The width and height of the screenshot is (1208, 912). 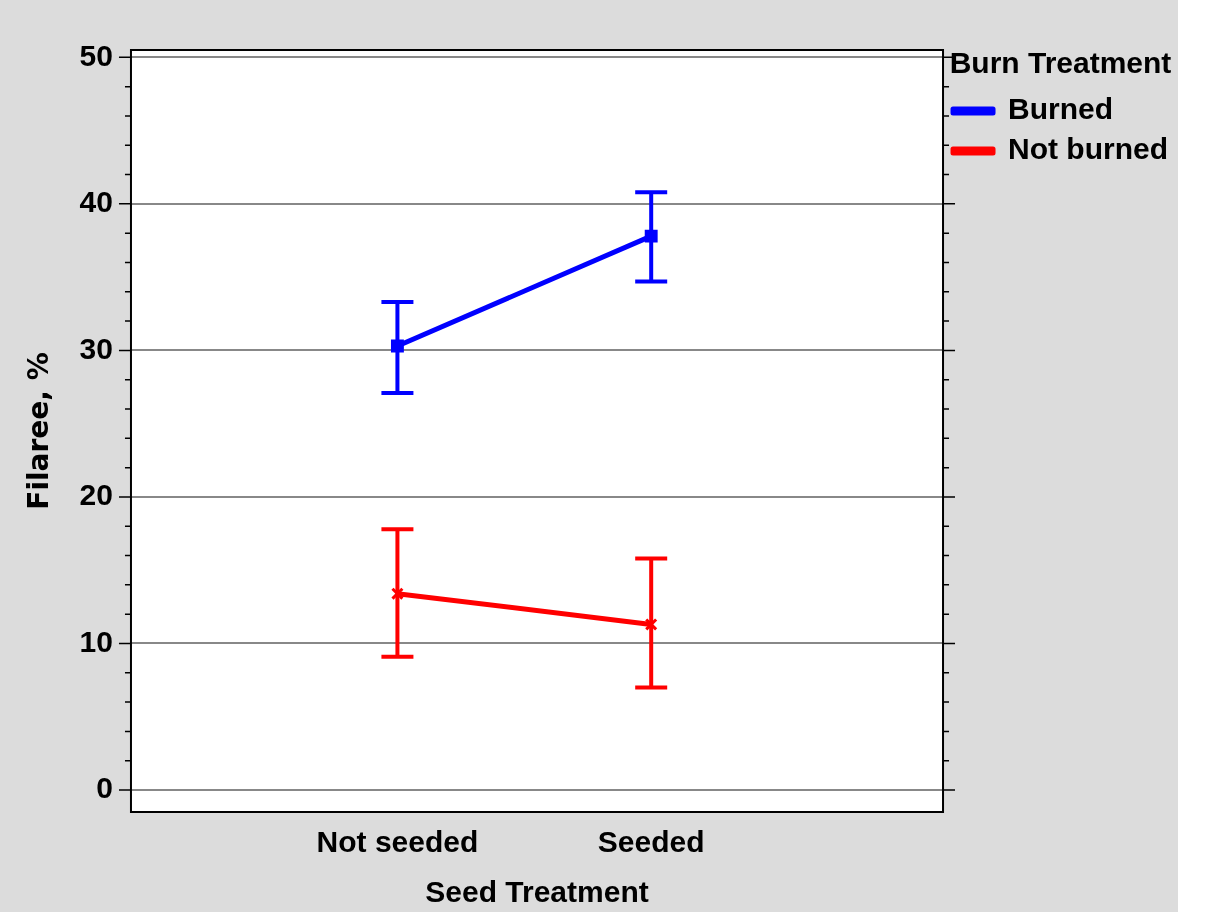 What do you see at coordinates (96, 641) in the screenshot?
I see `y-tick-label: 10` at bounding box center [96, 641].